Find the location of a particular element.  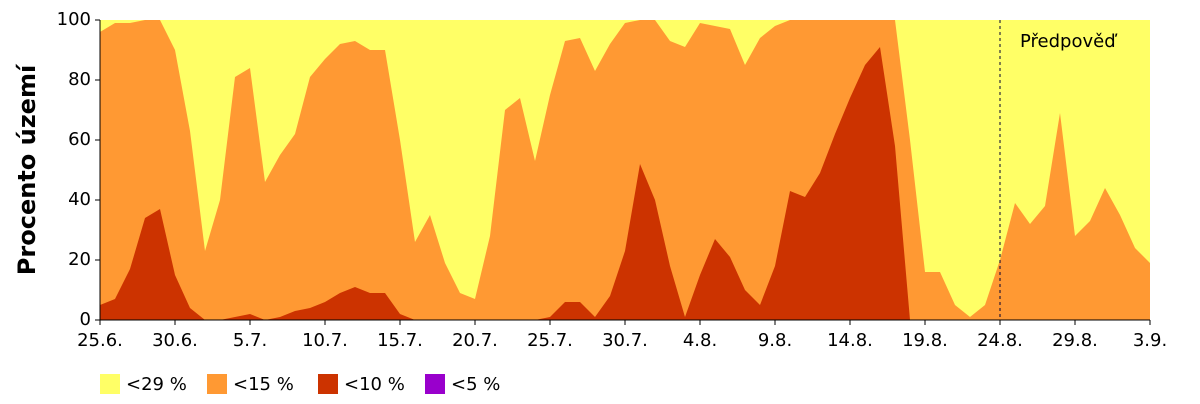

x-tick-label: 10.7. is located at coordinates (325, 340).